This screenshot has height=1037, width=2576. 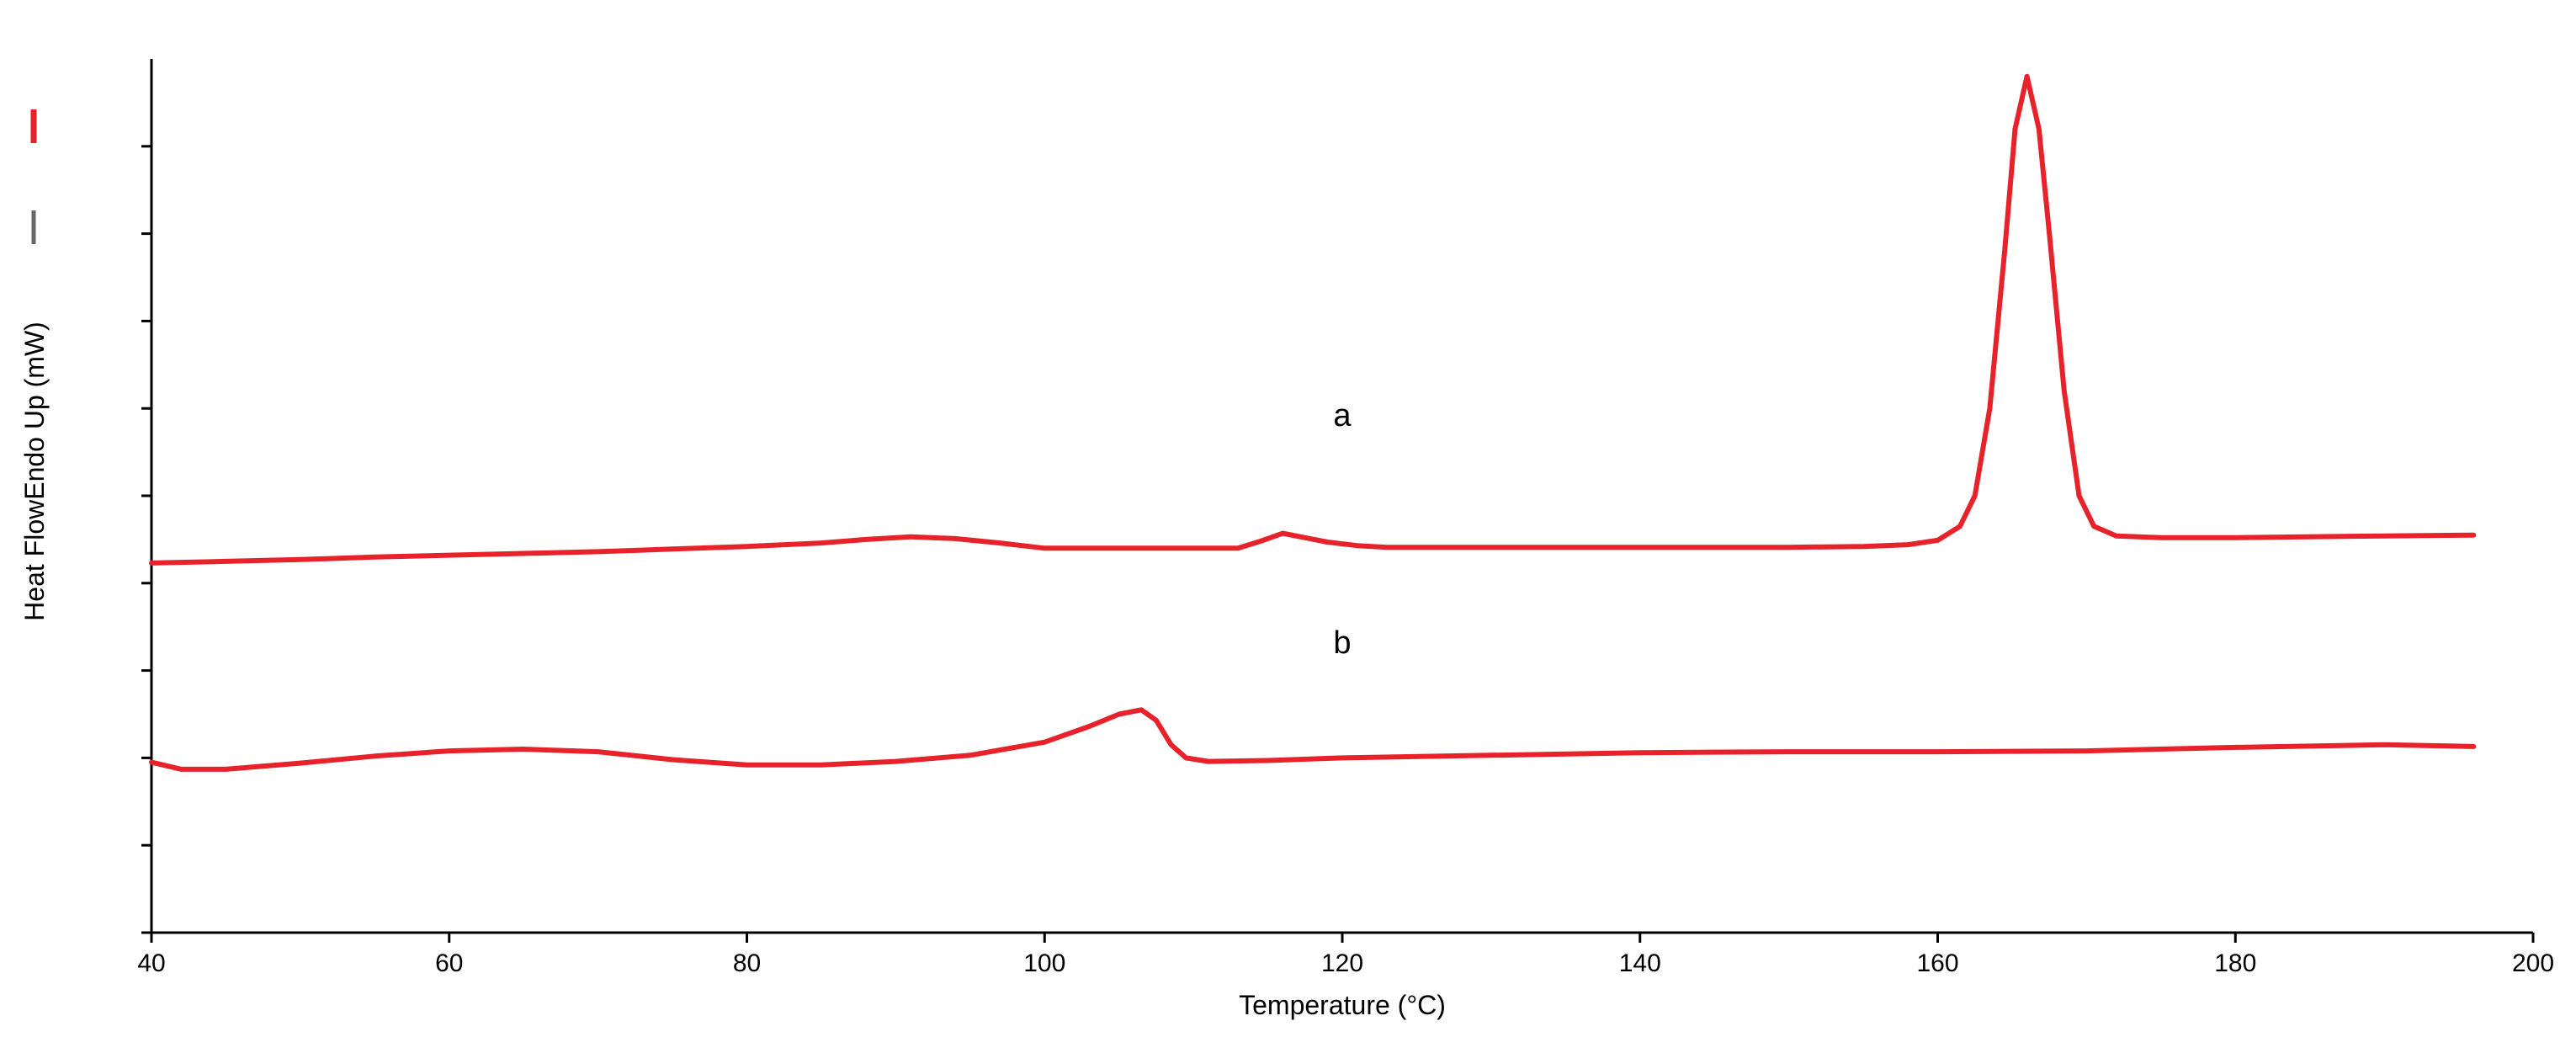 I want to click on x-axis-title: Temperature (°C), so click(x=1343, y=1005).